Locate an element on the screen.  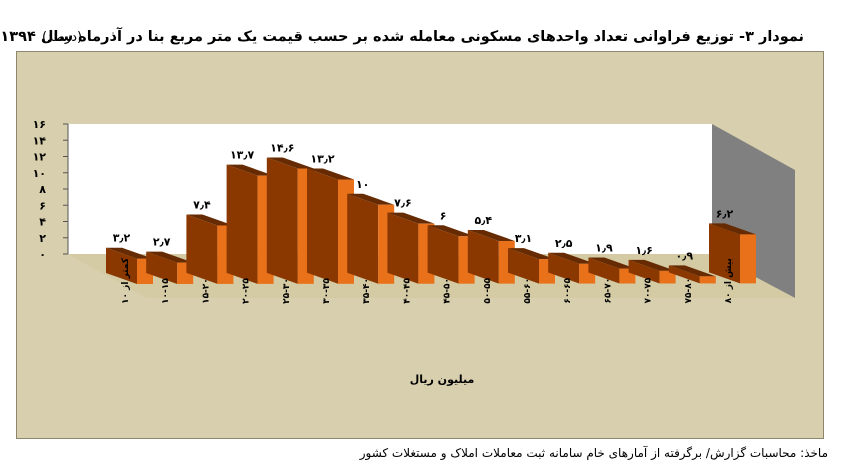
x-tick-label: ۶۰-۶۵ is located at coordinates (568, 290).